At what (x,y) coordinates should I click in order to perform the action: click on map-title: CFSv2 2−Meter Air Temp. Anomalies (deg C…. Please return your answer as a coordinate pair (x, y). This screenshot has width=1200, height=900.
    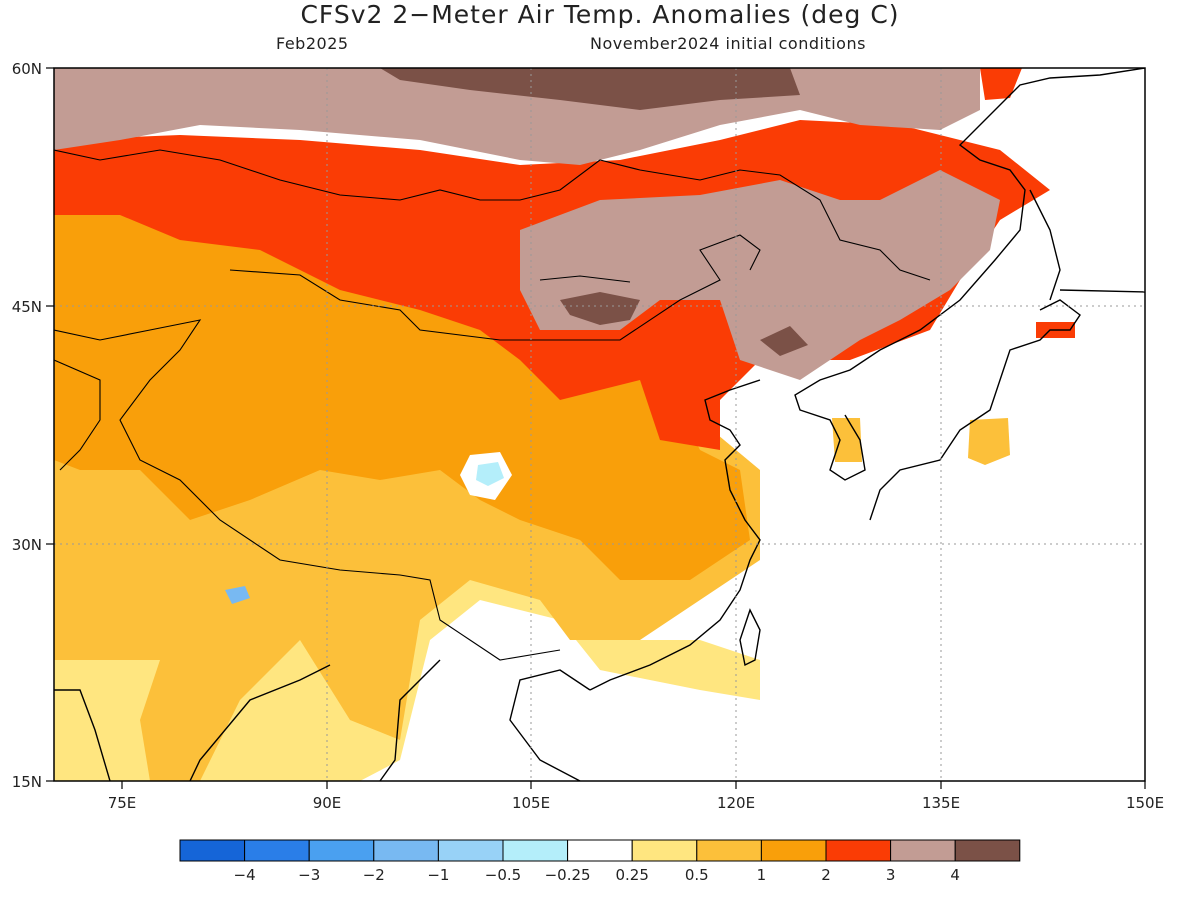
    Looking at the image, I should click on (600, 14).